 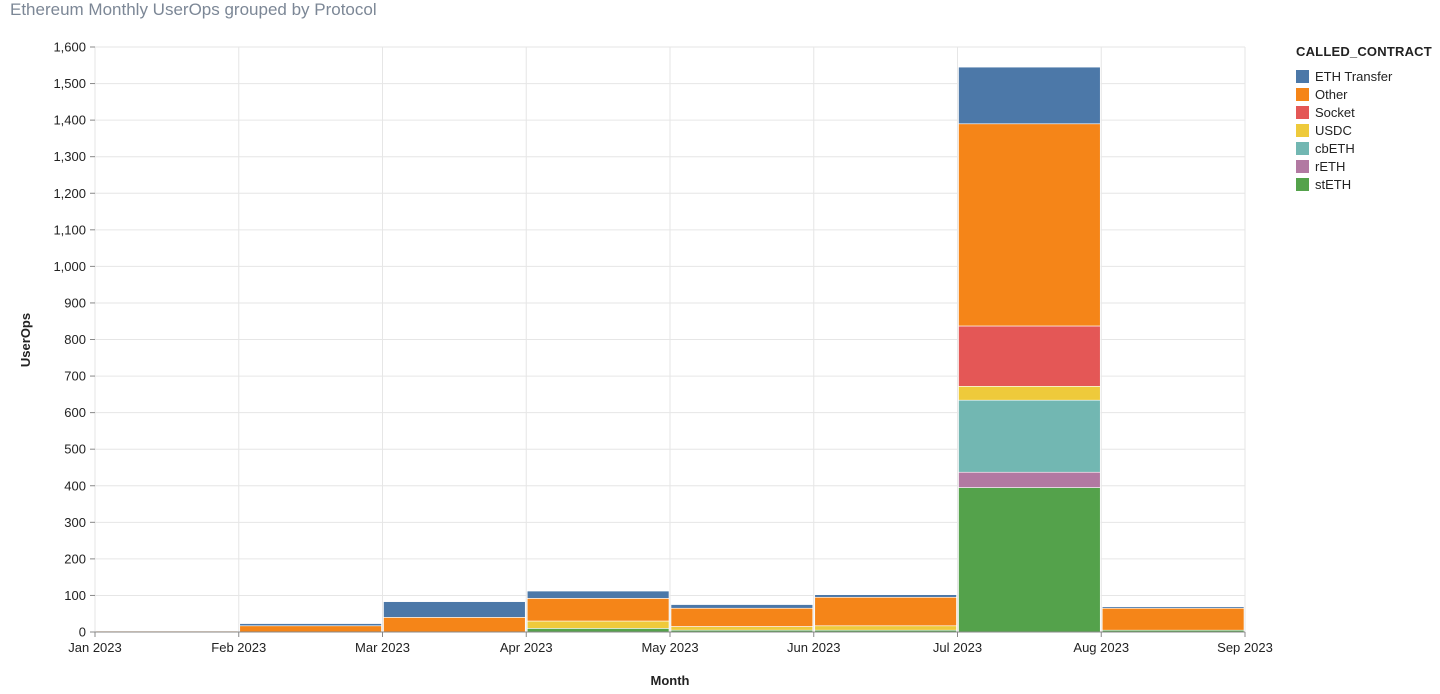 I want to click on x-tick-label: May 2023, so click(x=669, y=647).